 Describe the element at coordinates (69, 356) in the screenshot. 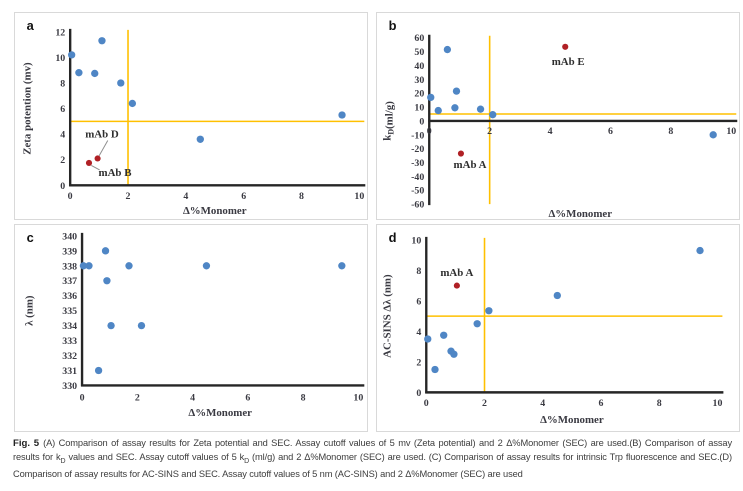

I see `y-tick-label: 332` at that location.